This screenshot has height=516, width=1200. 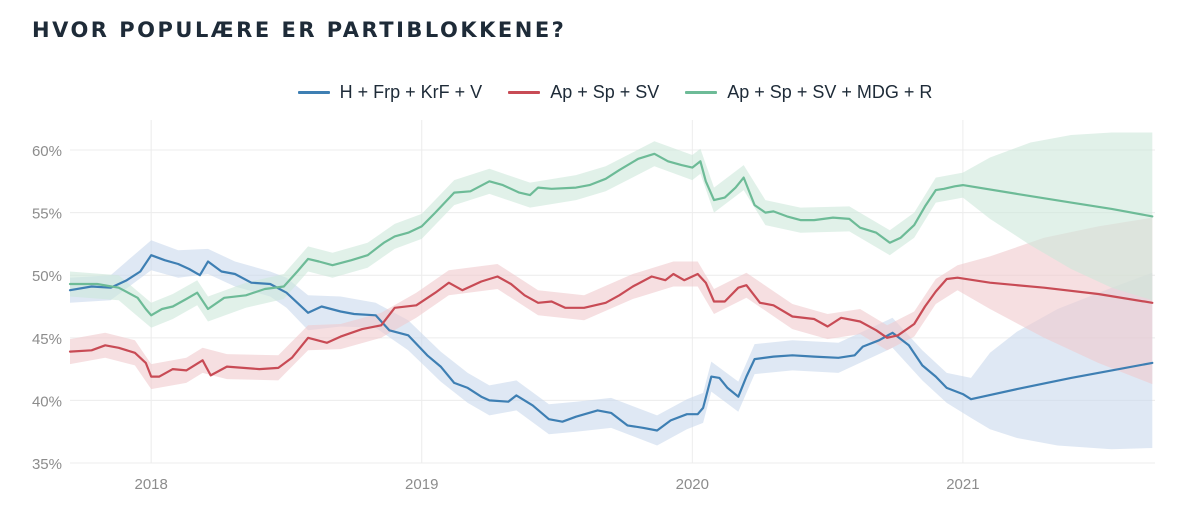 I want to click on y-tick-label: 45%, so click(x=47, y=339).